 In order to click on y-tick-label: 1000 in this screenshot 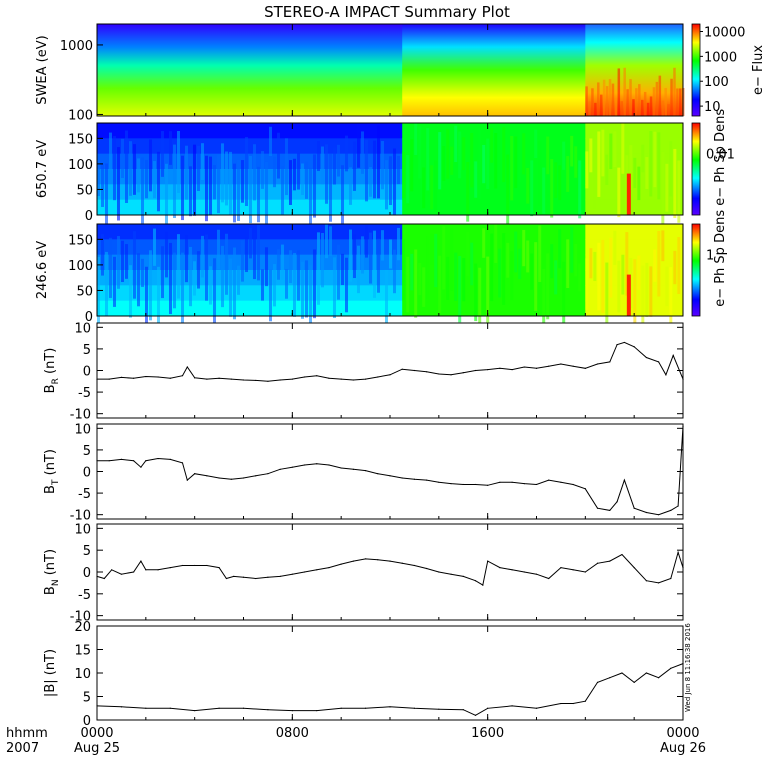, I will do `click(76, 46)`.